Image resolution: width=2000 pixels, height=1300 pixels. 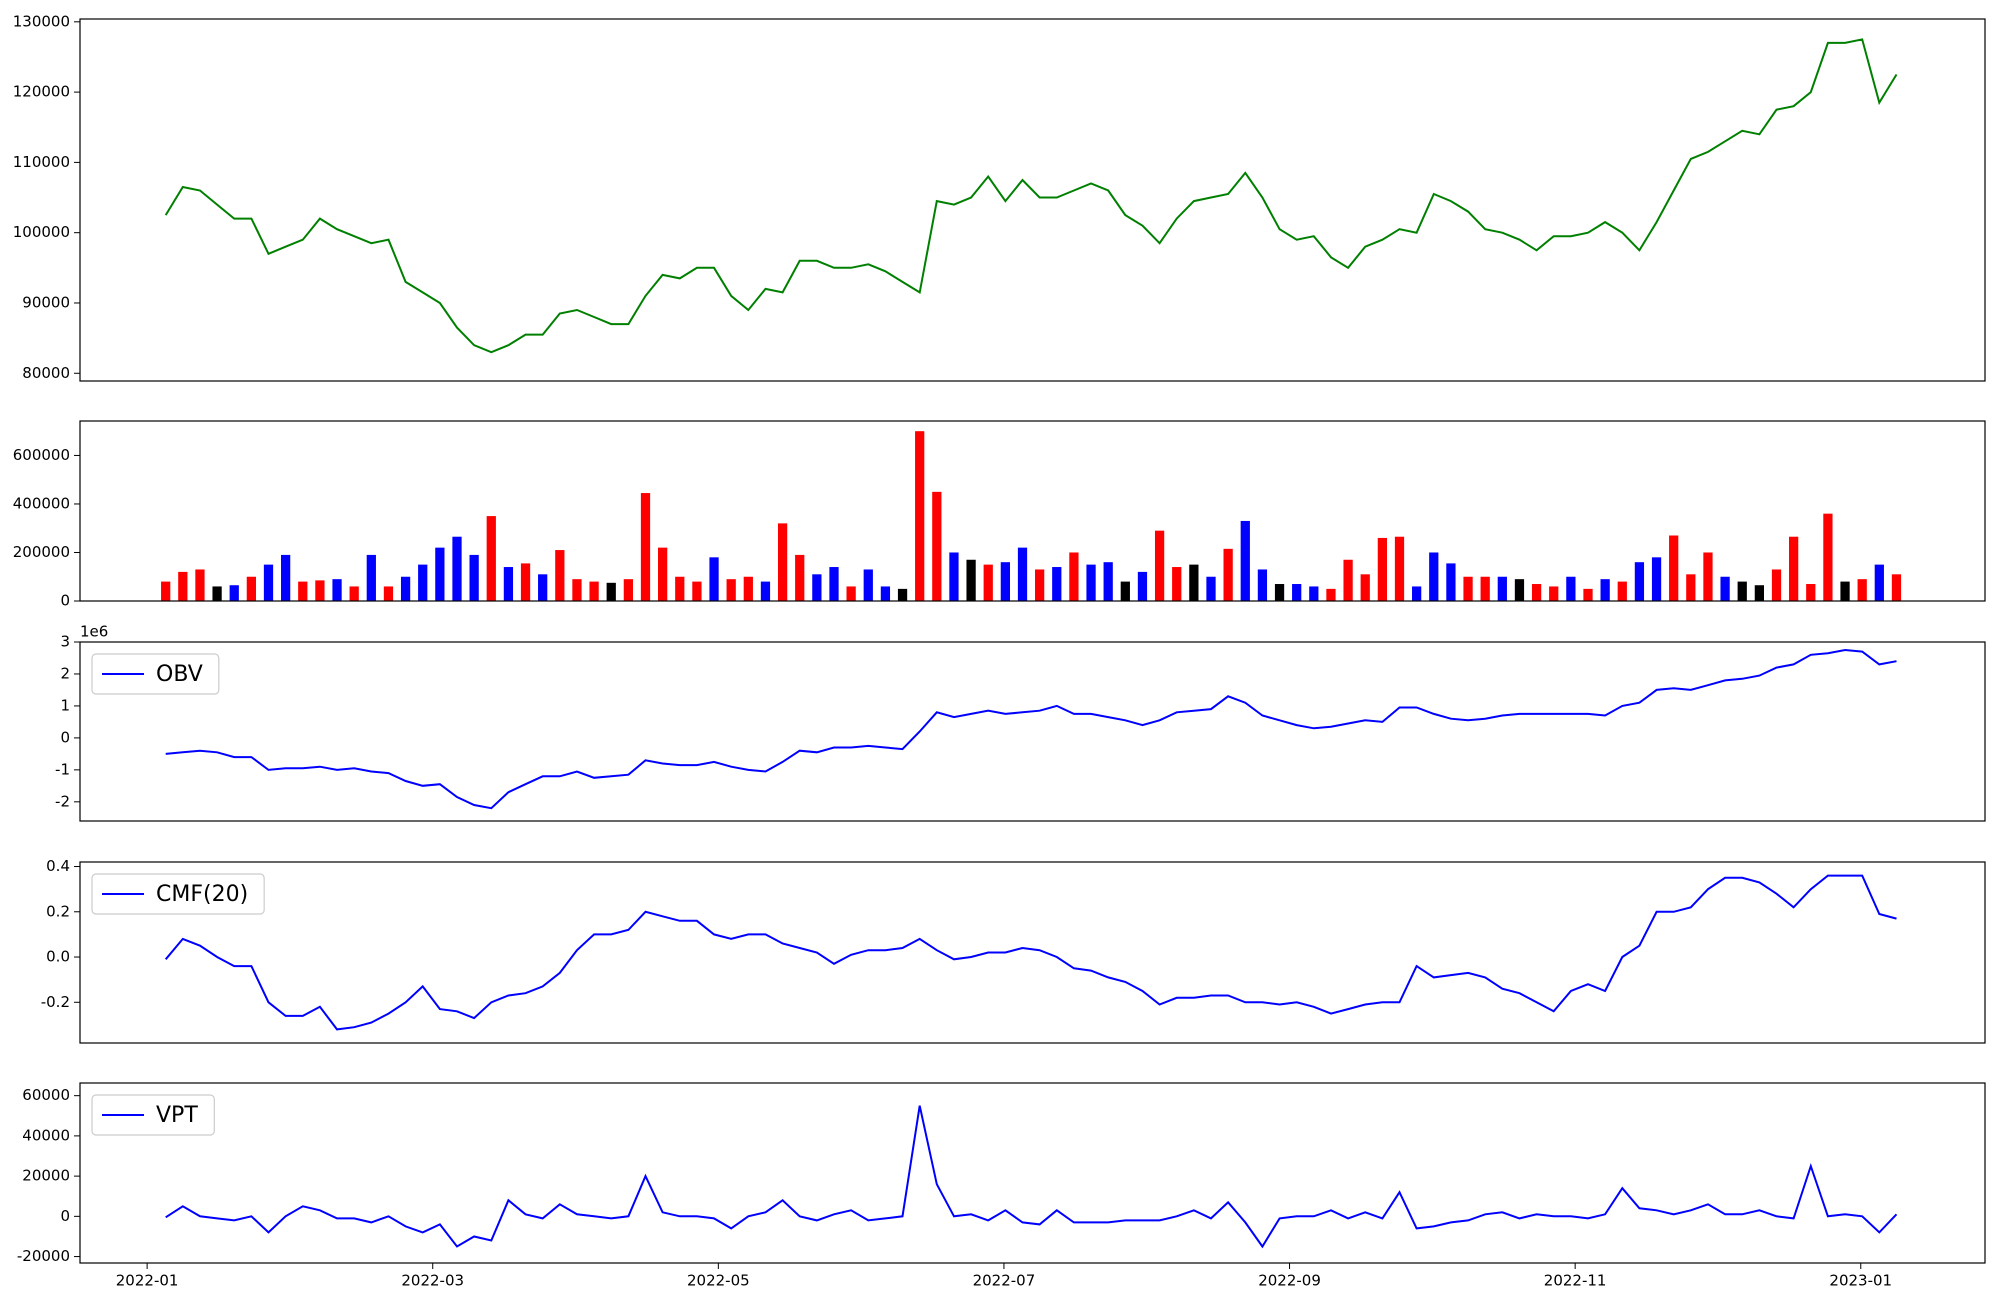 What do you see at coordinates (1575, 1281) in the screenshot?
I see `x-tick-label: 2022-11` at bounding box center [1575, 1281].